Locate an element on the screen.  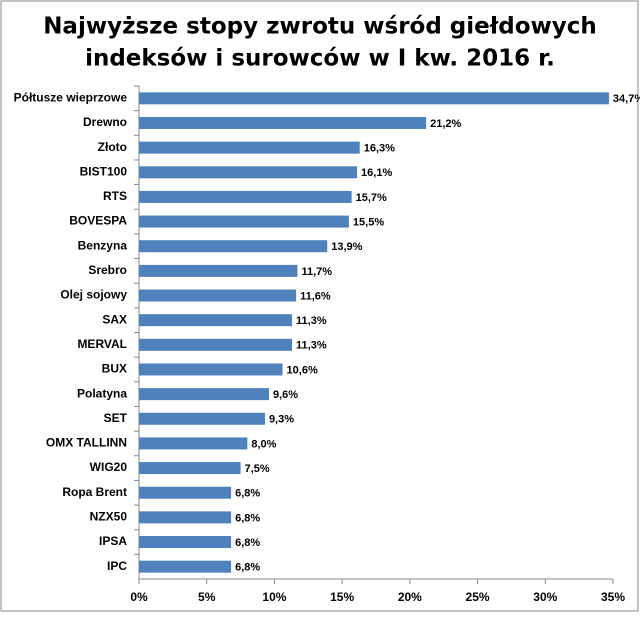
x-tick-label: 35% is located at coordinates (613, 597).